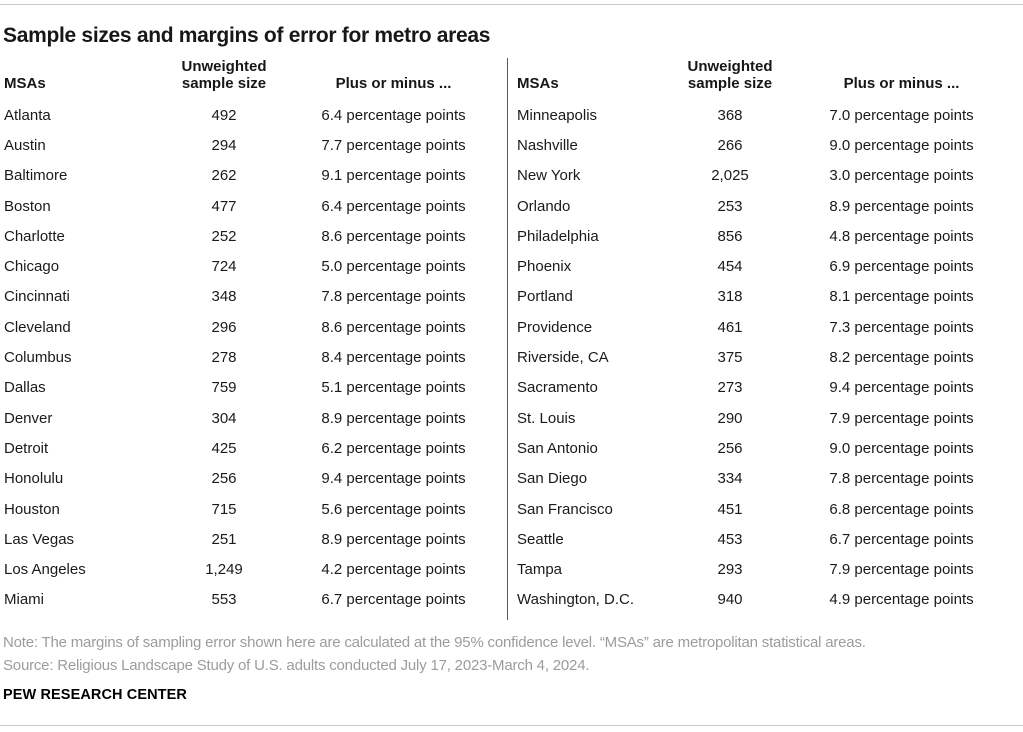  Describe the element at coordinates (224, 267) in the screenshot. I see `sample-size-cell: 724` at that location.